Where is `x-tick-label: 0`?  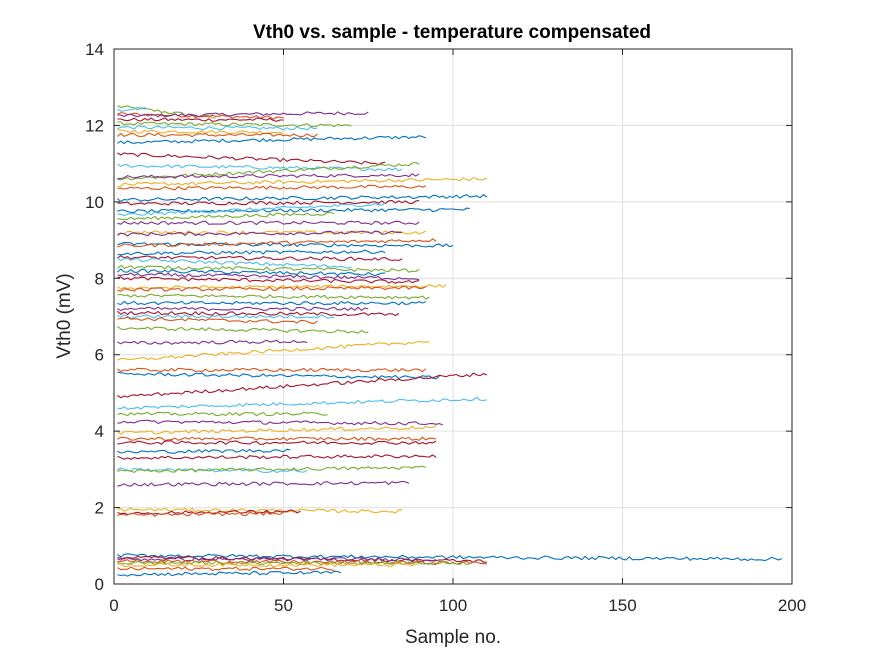 x-tick-label: 0 is located at coordinates (113, 605).